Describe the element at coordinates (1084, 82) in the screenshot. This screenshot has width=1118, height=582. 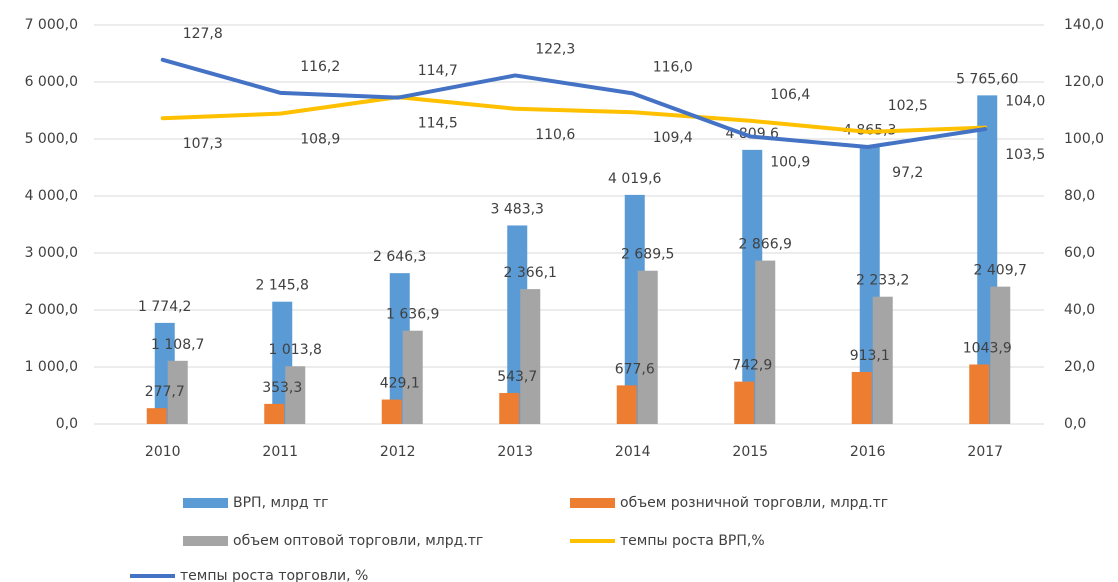
I see `y2-tick-label: 120,0` at that location.